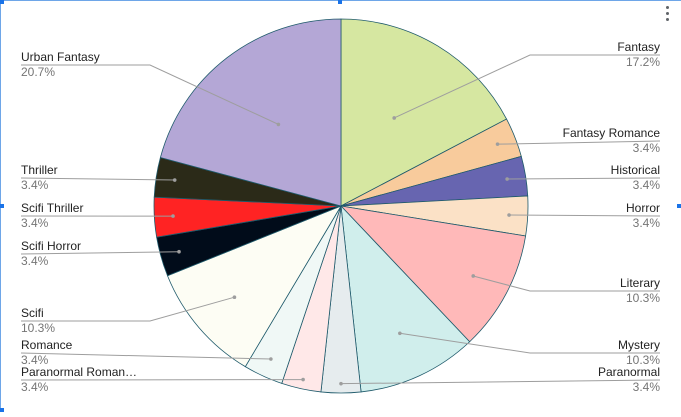 The height and width of the screenshot is (417, 681). Describe the element at coordinates (51, 246) in the screenshot. I see `slice-label: Scifi Horror` at that location.